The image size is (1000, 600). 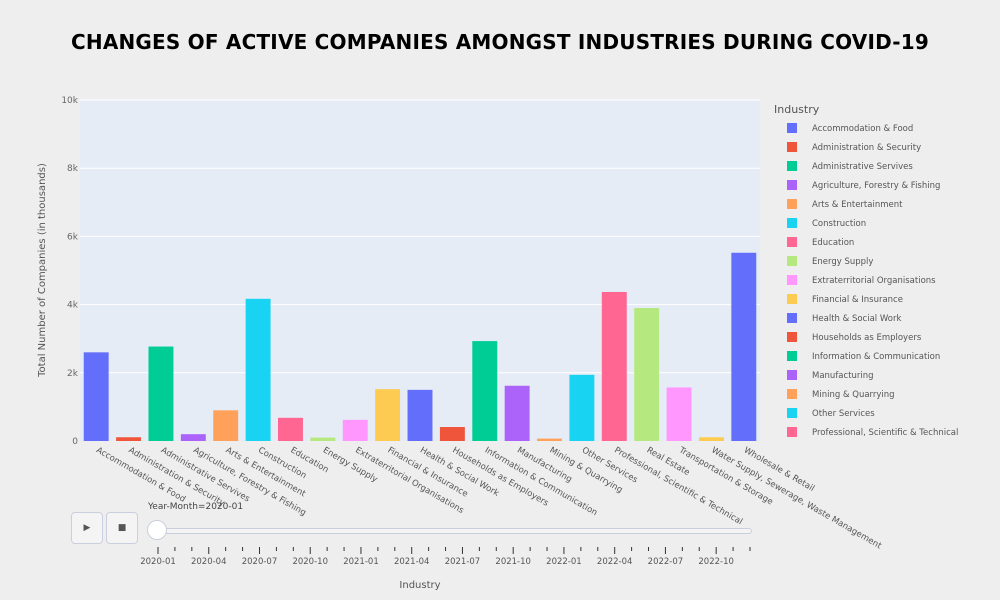 I want to click on slider-step-label: 2021-07, so click(x=462, y=562).